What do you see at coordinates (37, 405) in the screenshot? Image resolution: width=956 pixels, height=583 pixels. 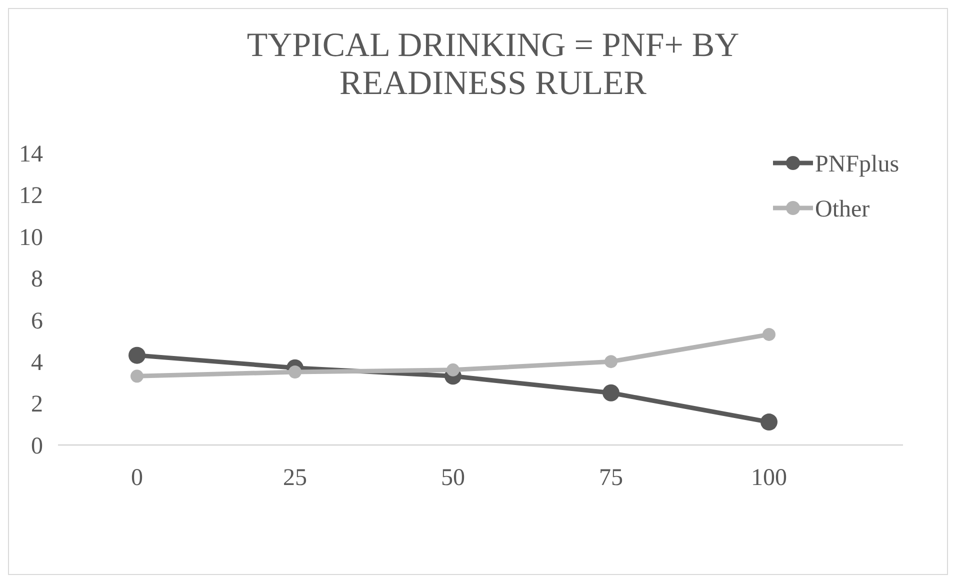 I see `y-tick-label: 2` at bounding box center [37, 405].